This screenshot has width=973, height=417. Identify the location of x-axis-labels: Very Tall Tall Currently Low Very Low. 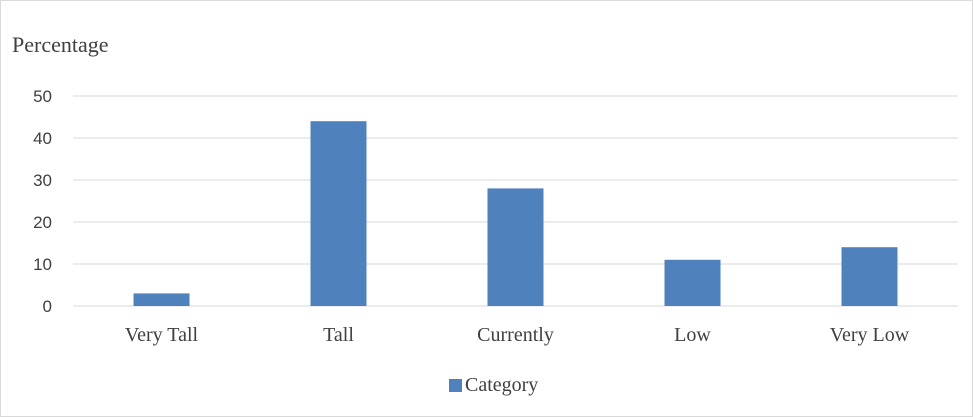
(517, 335).